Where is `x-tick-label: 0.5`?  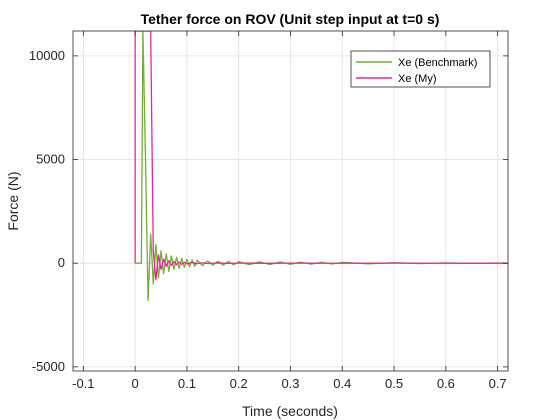 x-tick-label: 0.5 is located at coordinates (394, 383).